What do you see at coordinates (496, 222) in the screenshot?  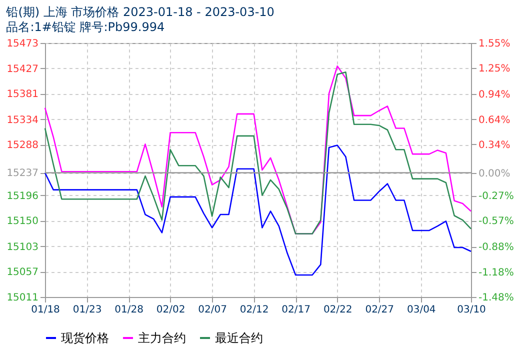 I see `y2-tick-label: -0.57%` at bounding box center [496, 222].